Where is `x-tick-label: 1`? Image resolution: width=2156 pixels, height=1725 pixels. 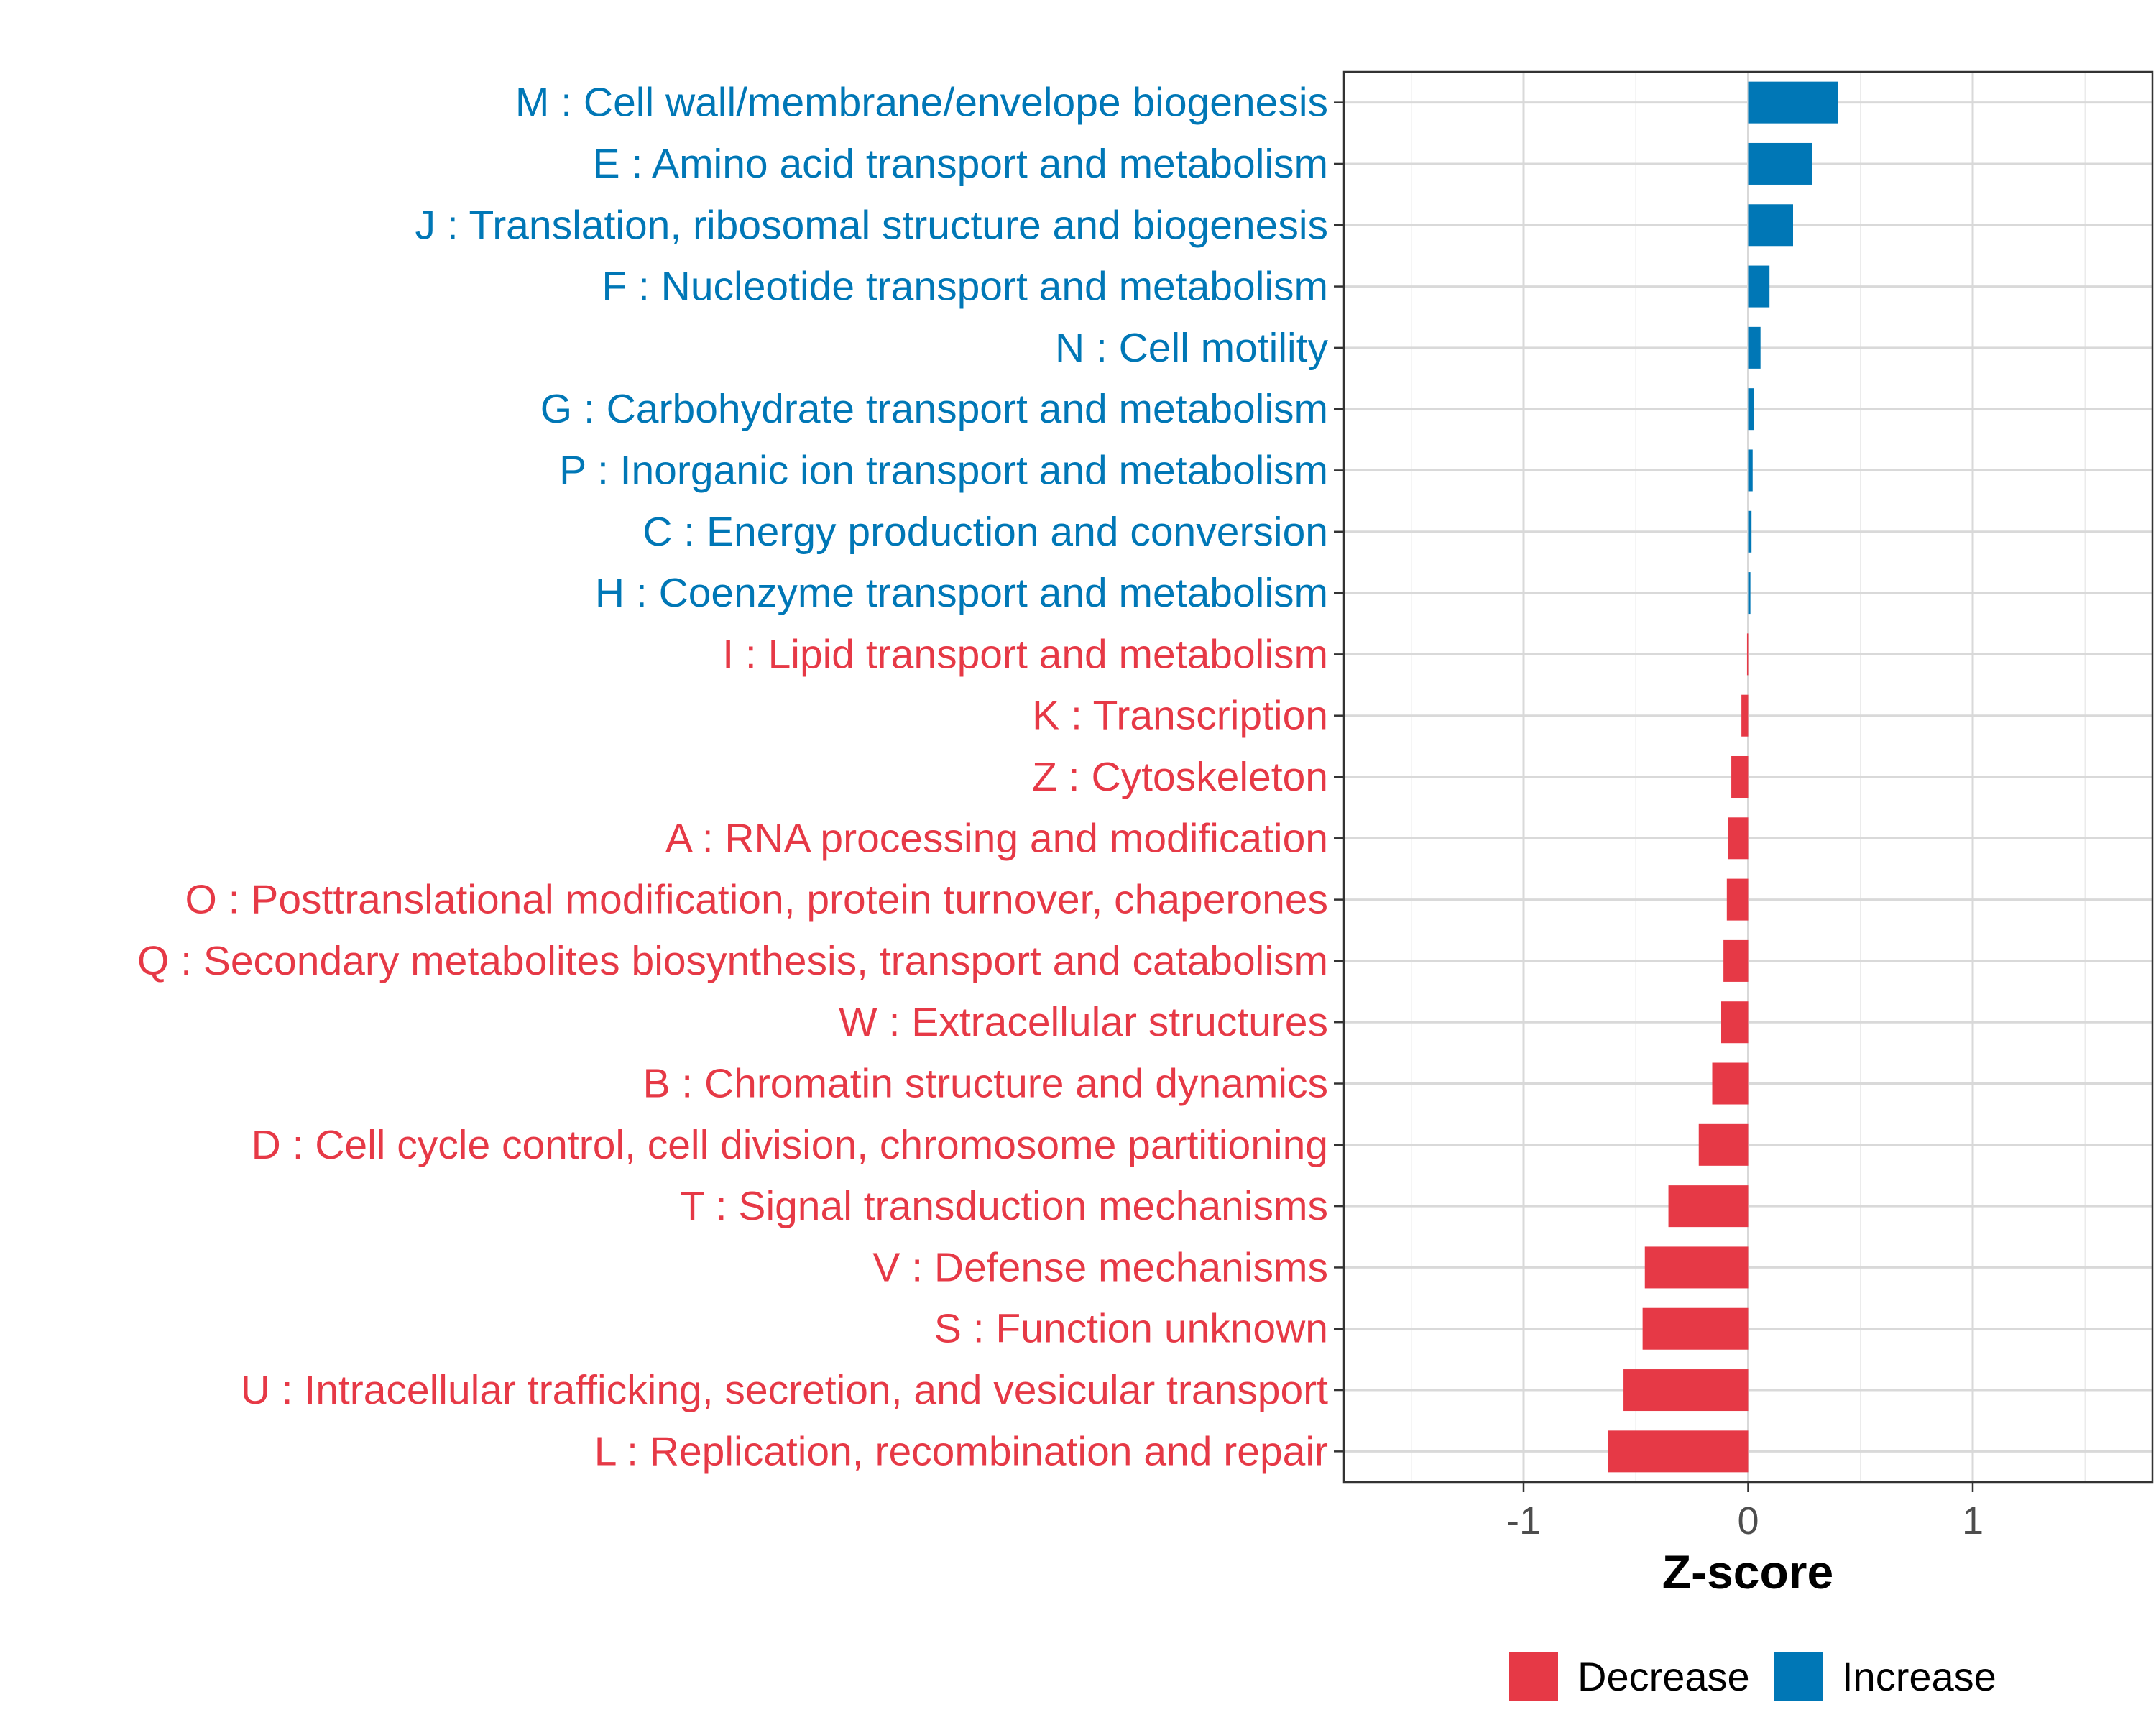 x-tick-label: 1 is located at coordinates (1973, 1520).